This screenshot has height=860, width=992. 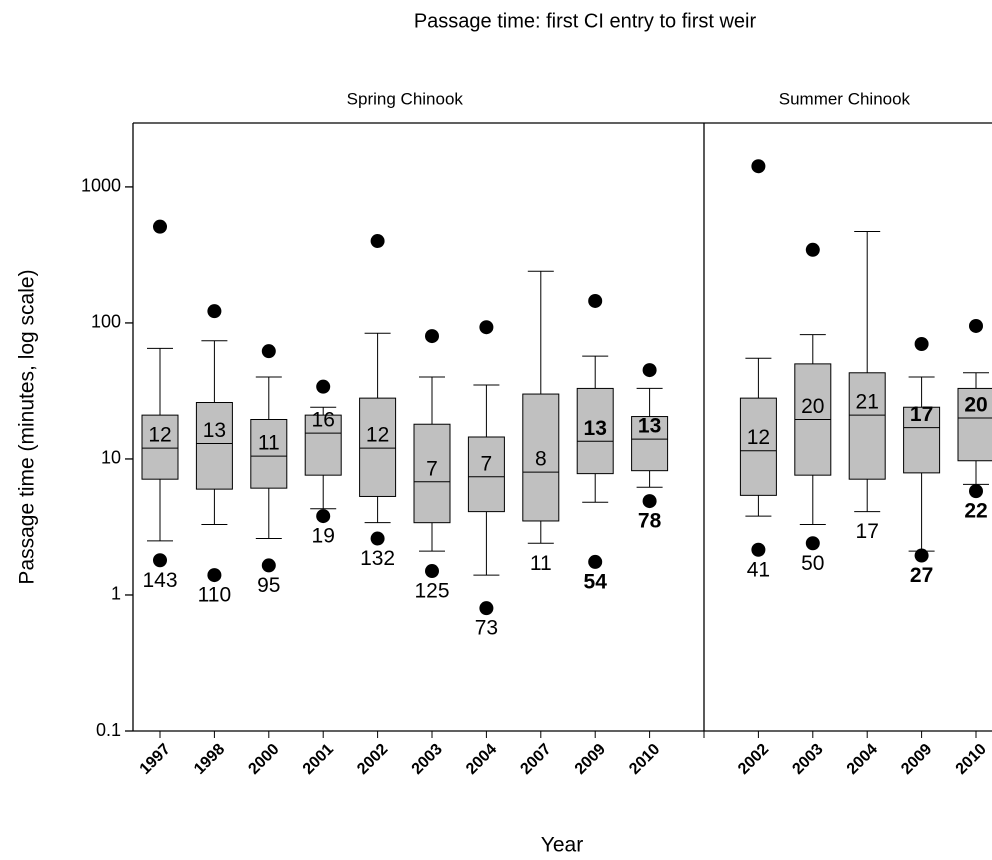 What do you see at coordinates (101, 186) in the screenshot?
I see `y-tick-label: 1000` at bounding box center [101, 186].